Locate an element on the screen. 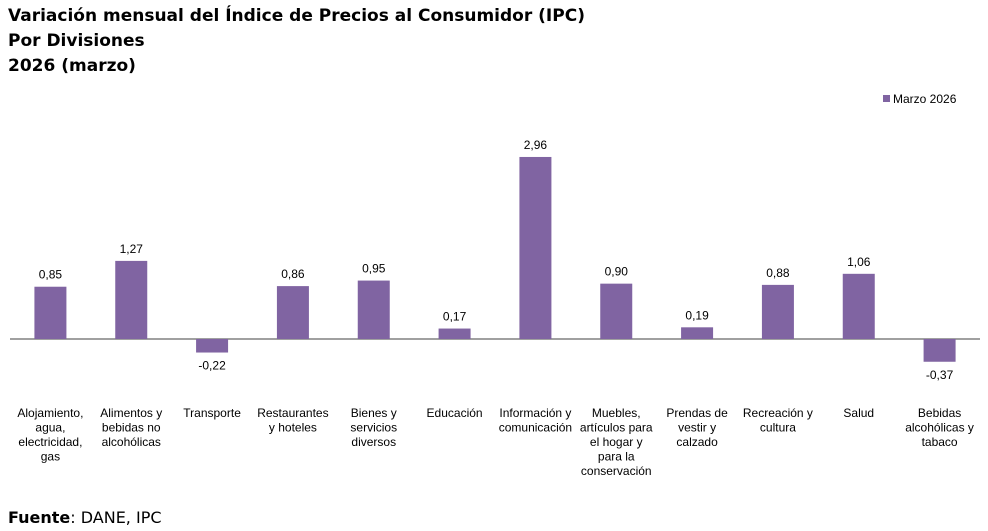  category-label-9: Prendas de vestir y calzado is located at coordinates (697, 427).